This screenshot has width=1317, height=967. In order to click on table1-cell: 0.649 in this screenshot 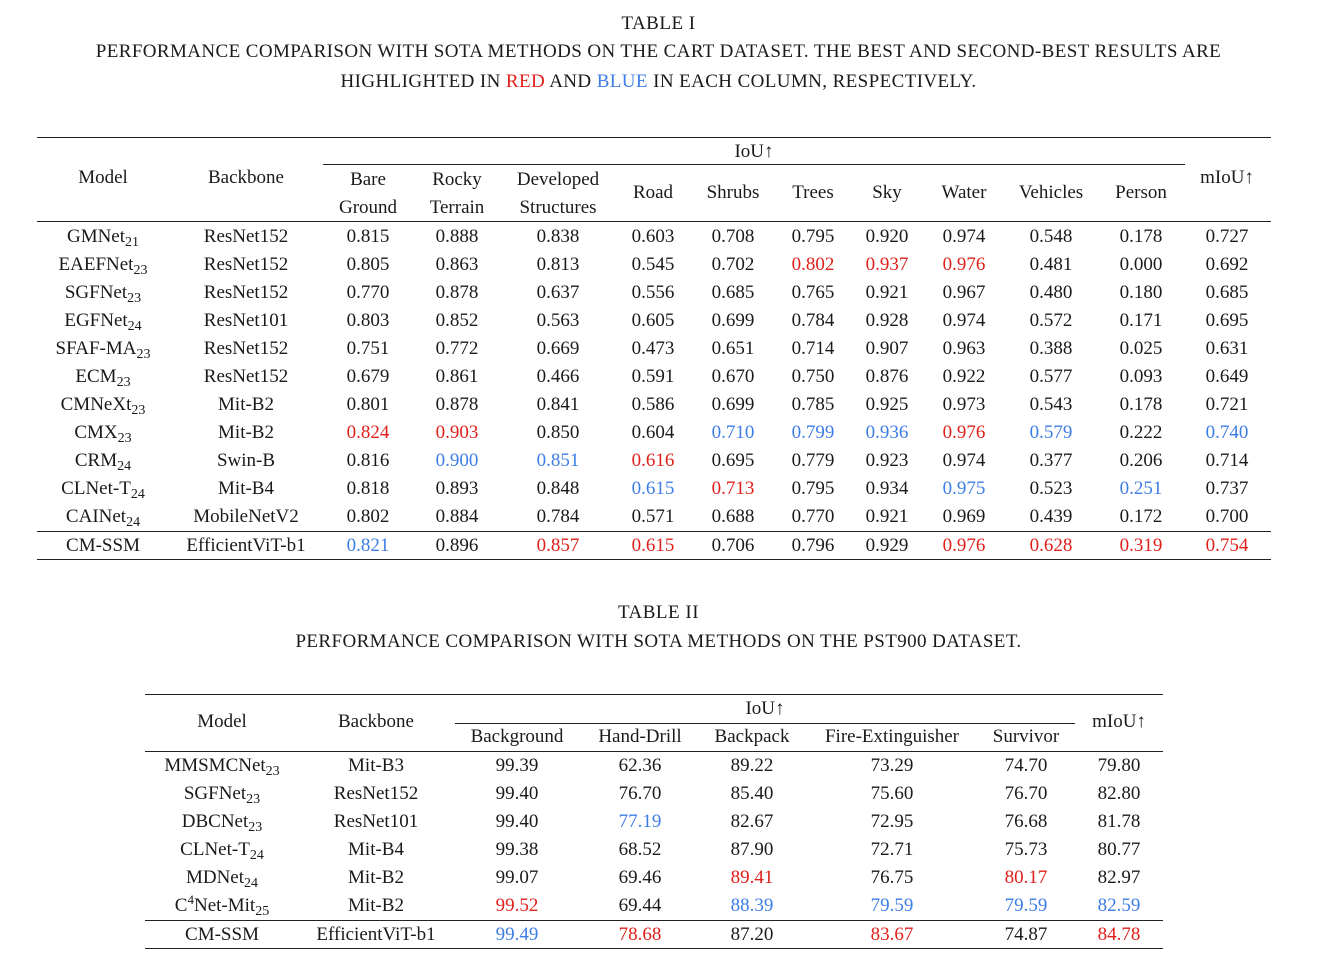, I will do `click(1227, 376)`.